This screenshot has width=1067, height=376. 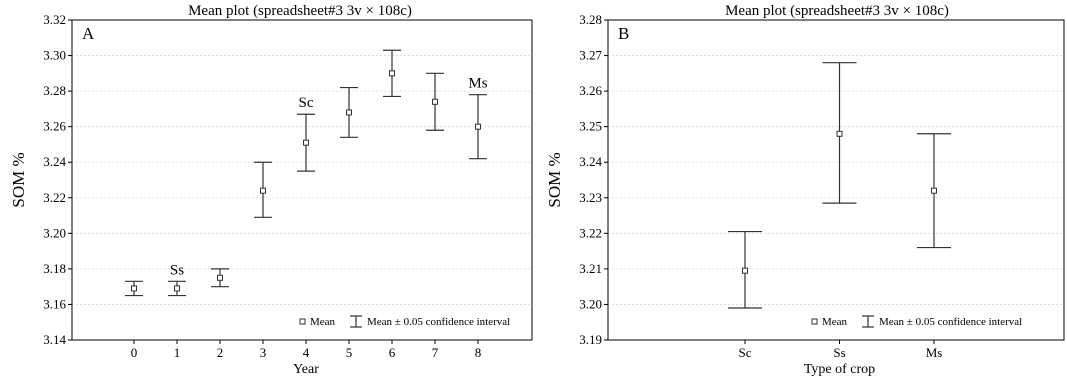 I want to click on x-tick-label: Ss, so click(x=839, y=352).